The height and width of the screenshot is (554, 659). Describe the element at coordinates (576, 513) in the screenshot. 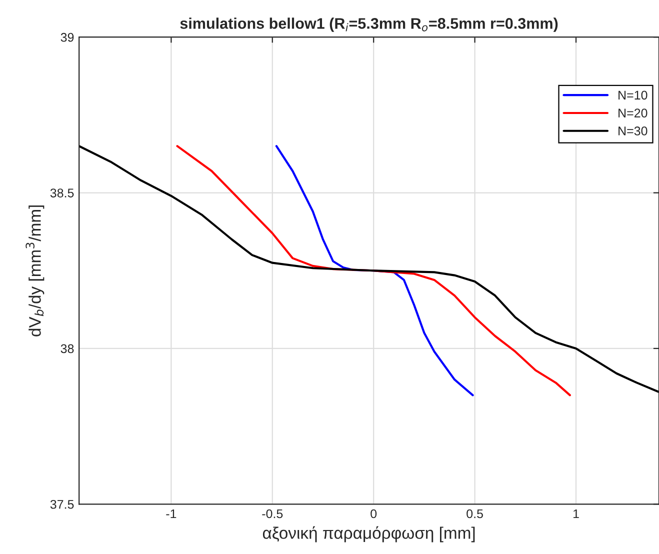

I see `x-tick-label: 1` at that location.